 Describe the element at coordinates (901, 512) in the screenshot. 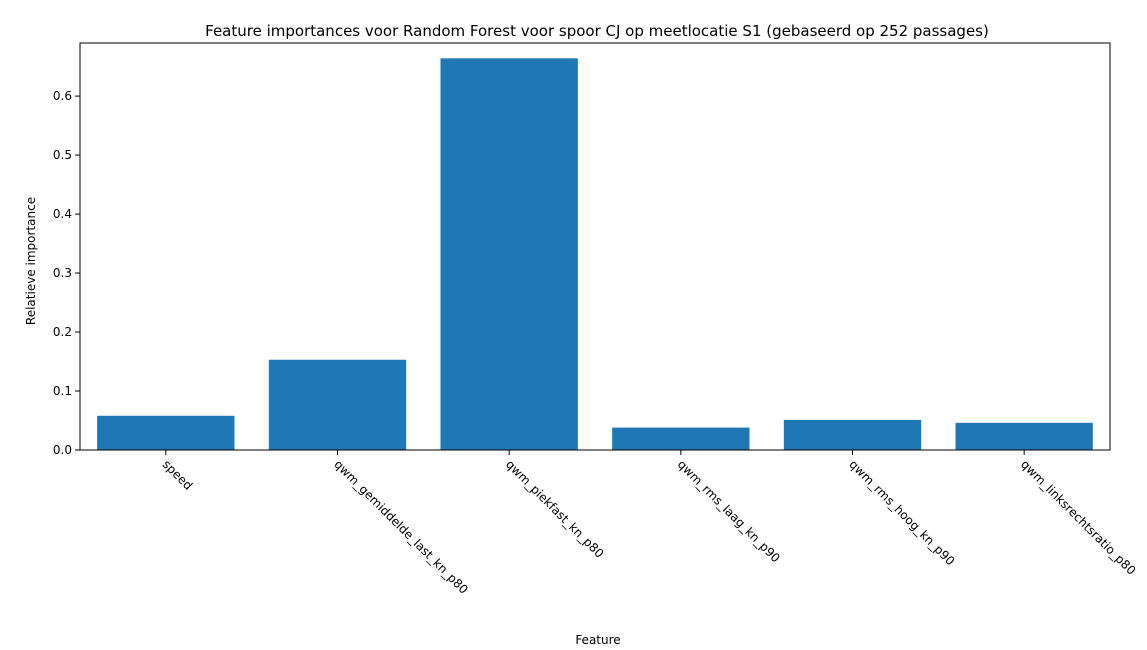

I see `x-tick-label: qwm_rms_hoog_kn_p90` at that location.